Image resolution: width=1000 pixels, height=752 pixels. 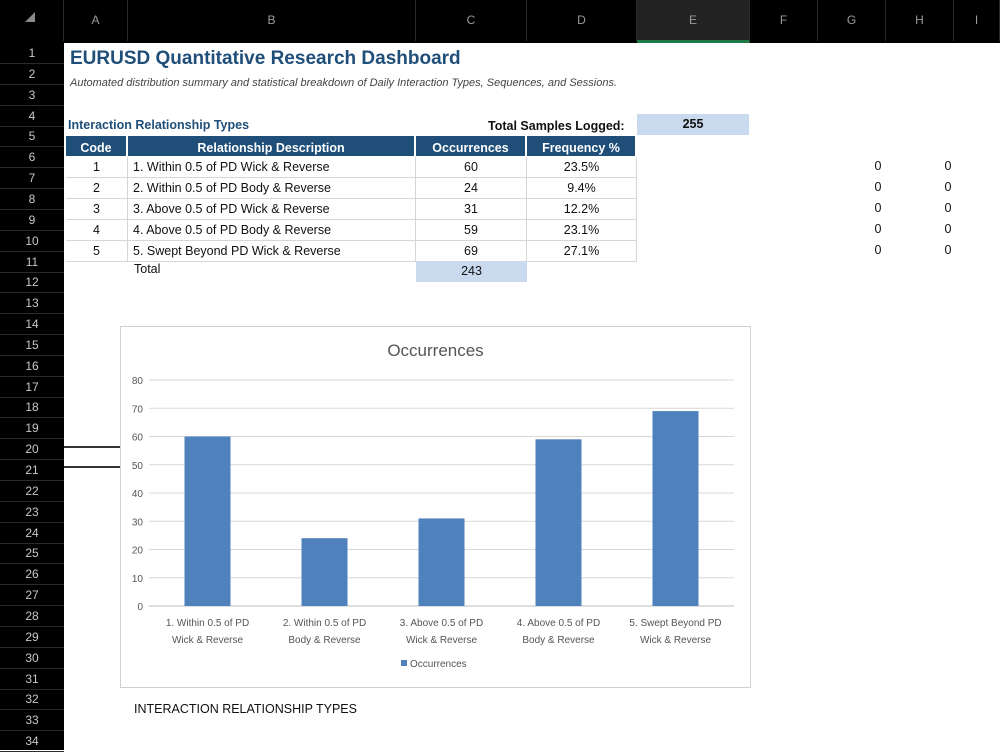 What do you see at coordinates (32, 345) in the screenshot?
I see `row-header-15: 15` at bounding box center [32, 345].